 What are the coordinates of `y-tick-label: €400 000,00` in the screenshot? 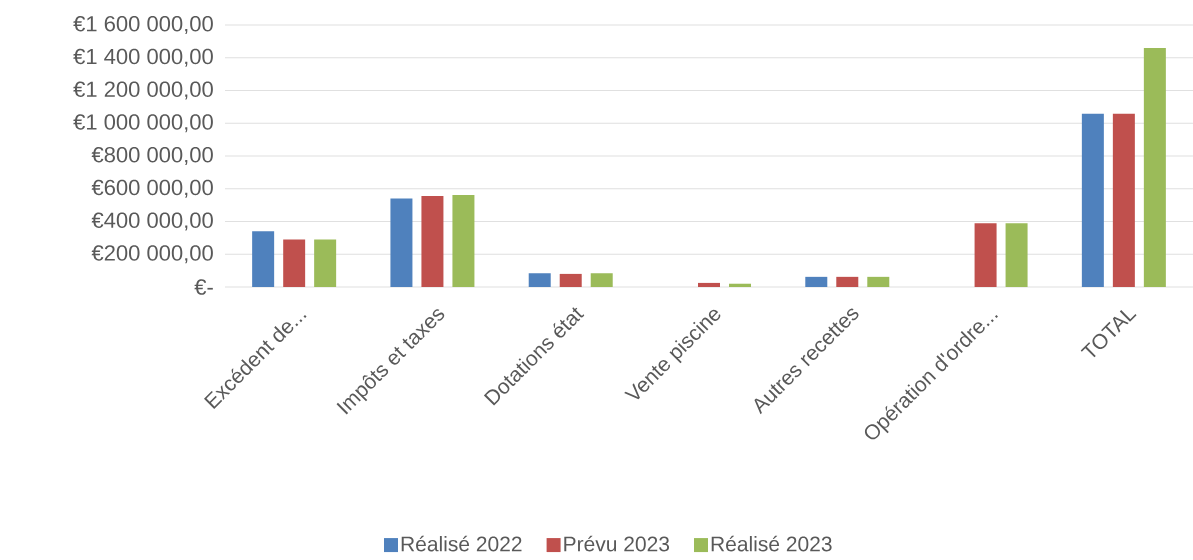 It's located at (152, 221).